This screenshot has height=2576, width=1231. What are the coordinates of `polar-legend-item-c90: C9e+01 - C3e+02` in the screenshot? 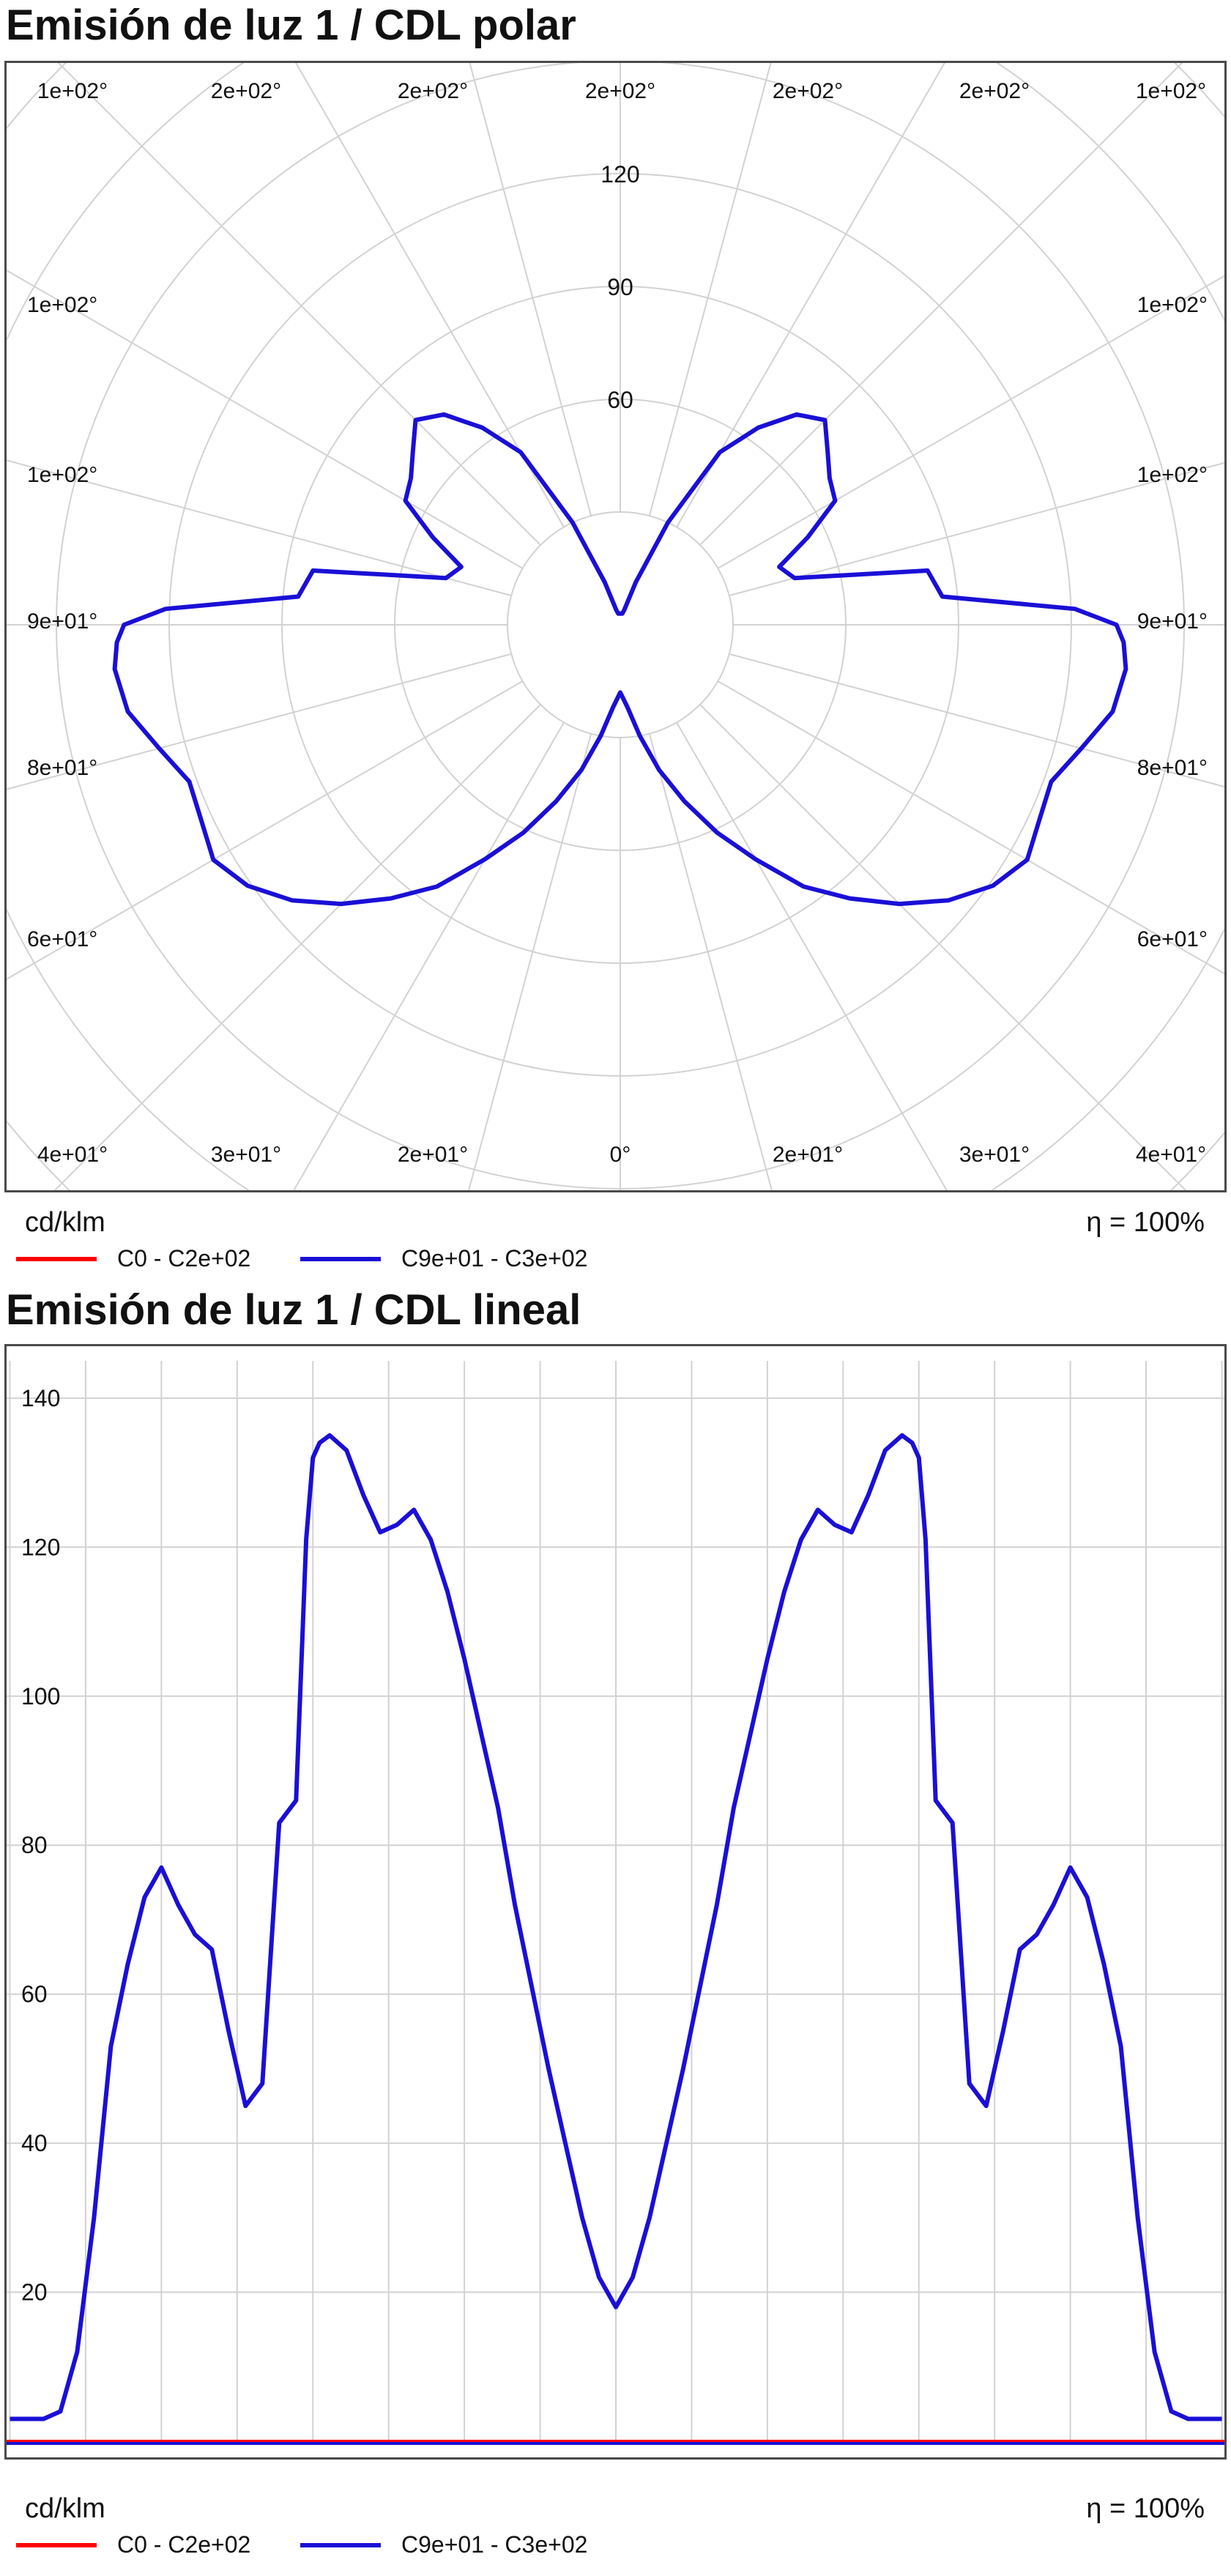 It's located at (443, 1258).